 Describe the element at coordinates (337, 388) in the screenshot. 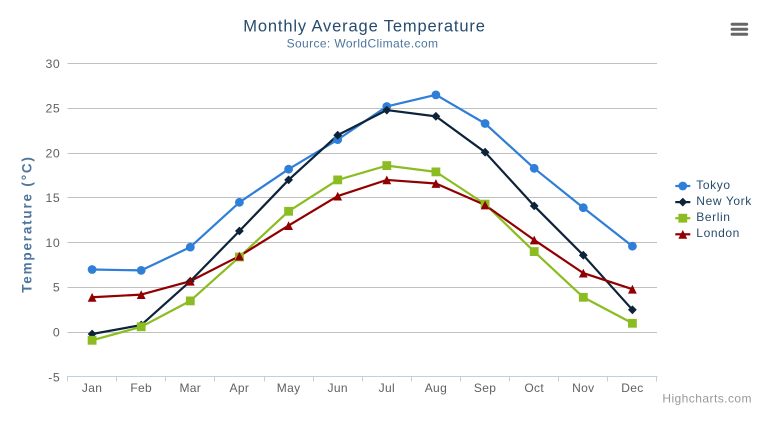

I see `svg-text: Jun` at that location.